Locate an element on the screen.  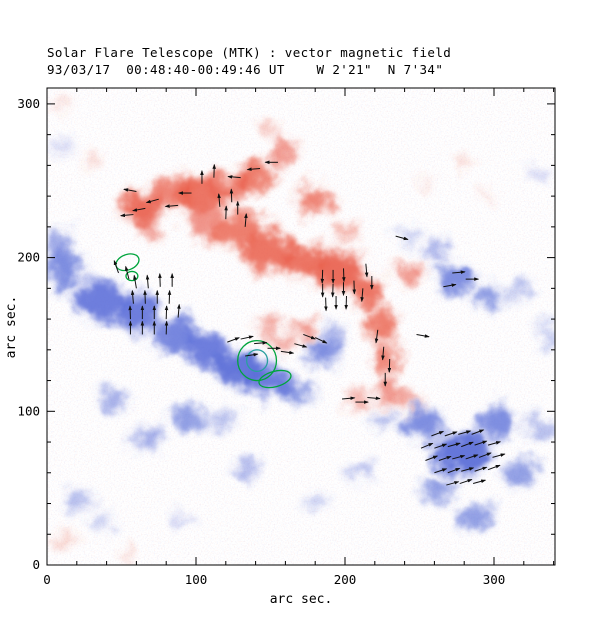
x-tick-label: 0 is located at coordinates (47, 579).